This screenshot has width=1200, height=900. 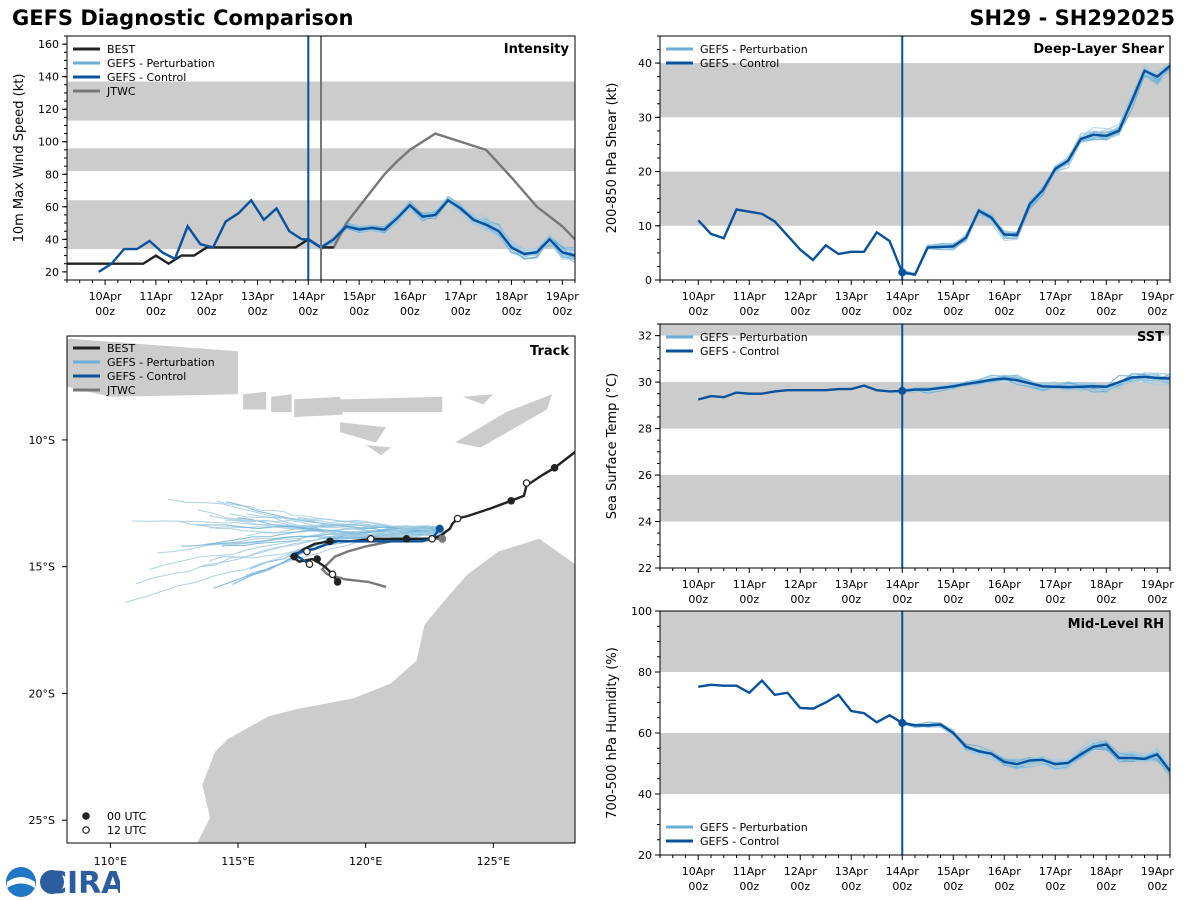 I want to click on x-tick-day-label: 13Apr, so click(x=852, y=296).